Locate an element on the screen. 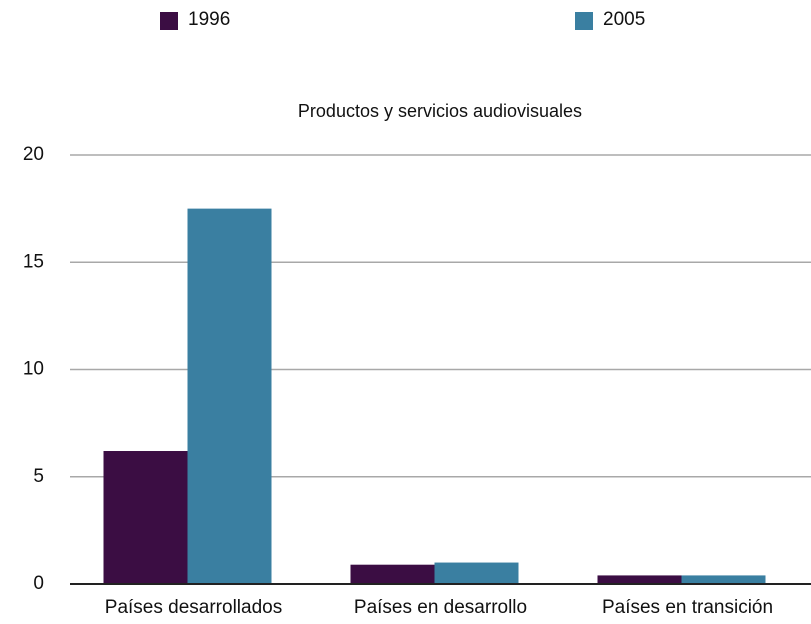  y-tick-label: 0 is located at coordinates (38, 583).